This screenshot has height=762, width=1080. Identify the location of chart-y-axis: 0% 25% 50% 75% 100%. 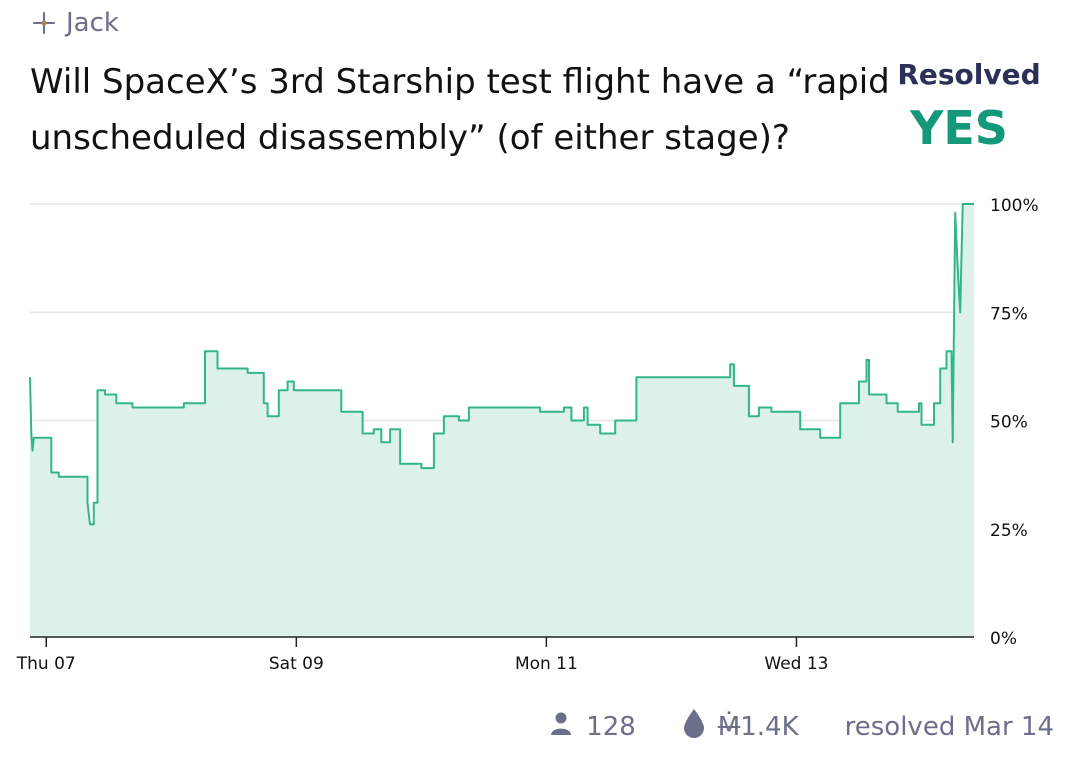
(1014, 422).